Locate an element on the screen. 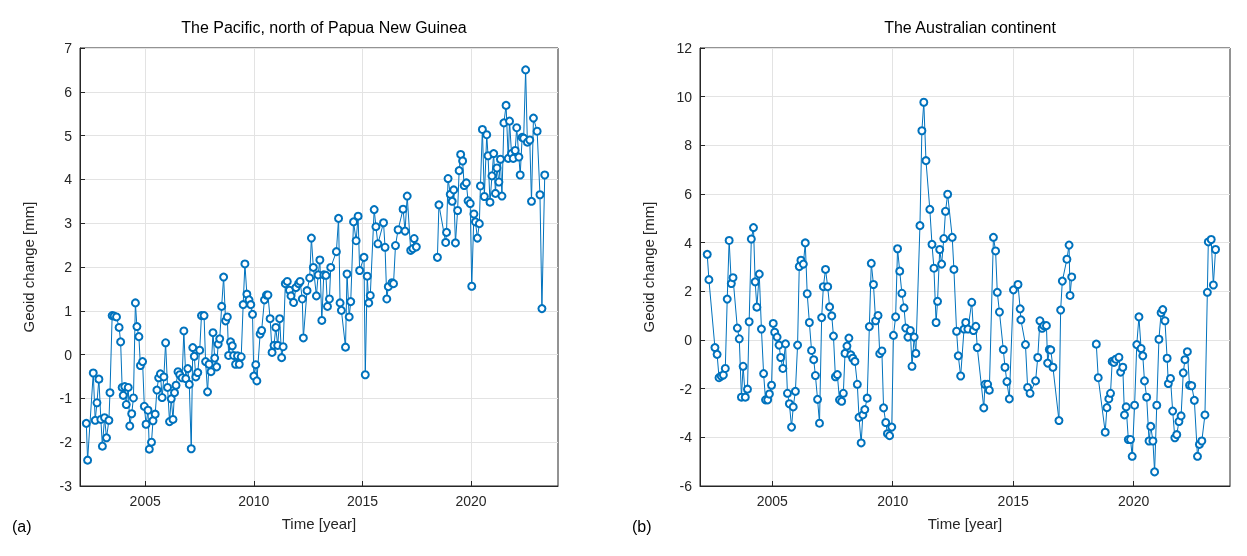 The height and width of the screenshot is (556, 1247). y-tick-label: -1 is located at coordinates (66, 398).